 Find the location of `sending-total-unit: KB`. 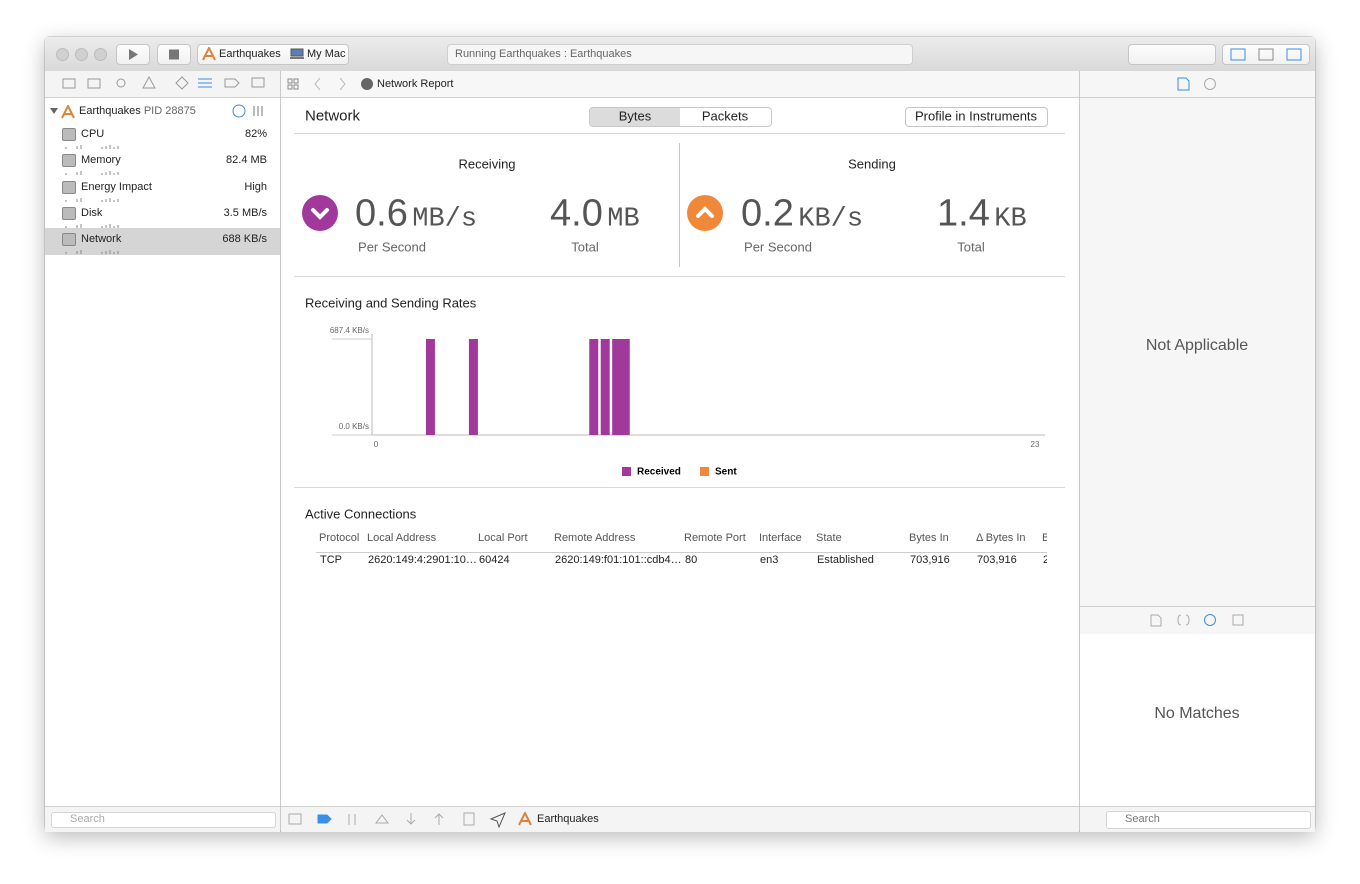

sending-total-unit: KB is located at coordinates (1010, 219).